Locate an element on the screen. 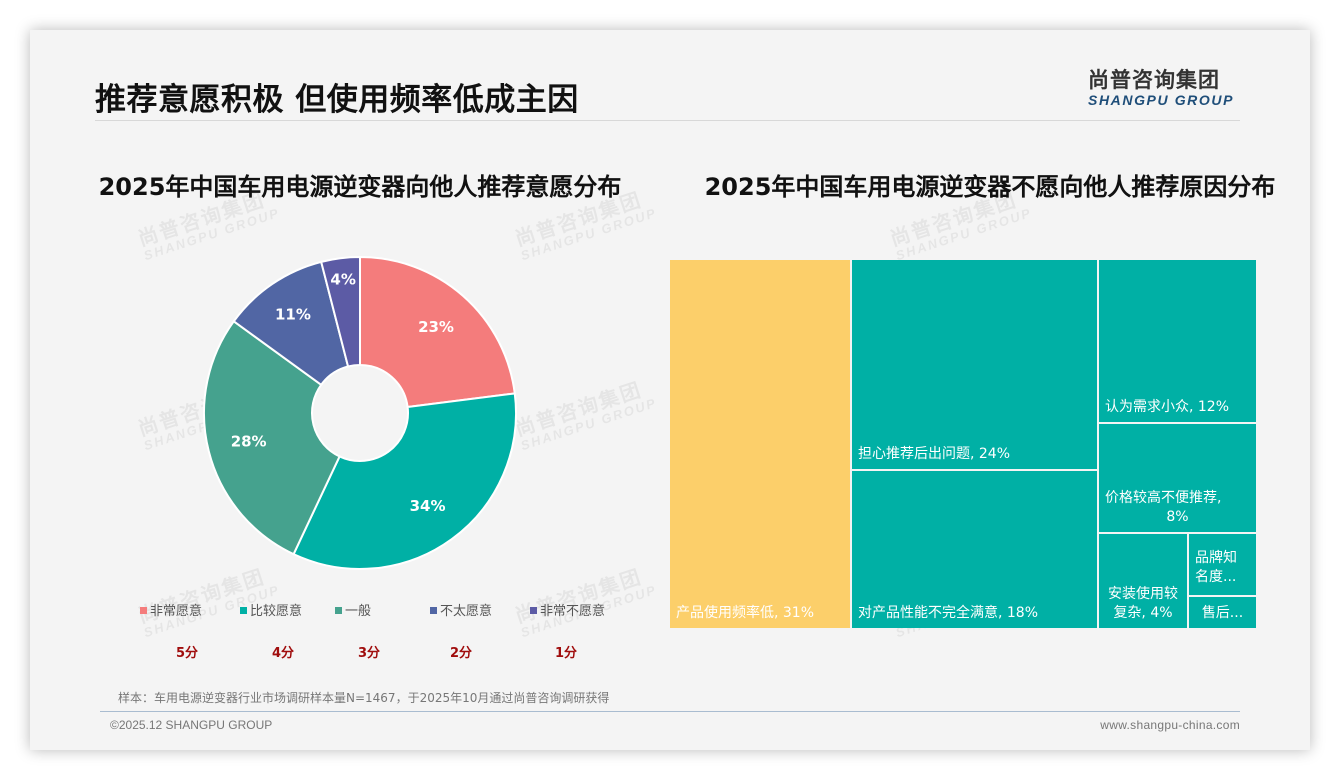 Image resolution: width=1340 pixels, height=780 pixels. score-label: 2分 is located at coordinates (461, 653).